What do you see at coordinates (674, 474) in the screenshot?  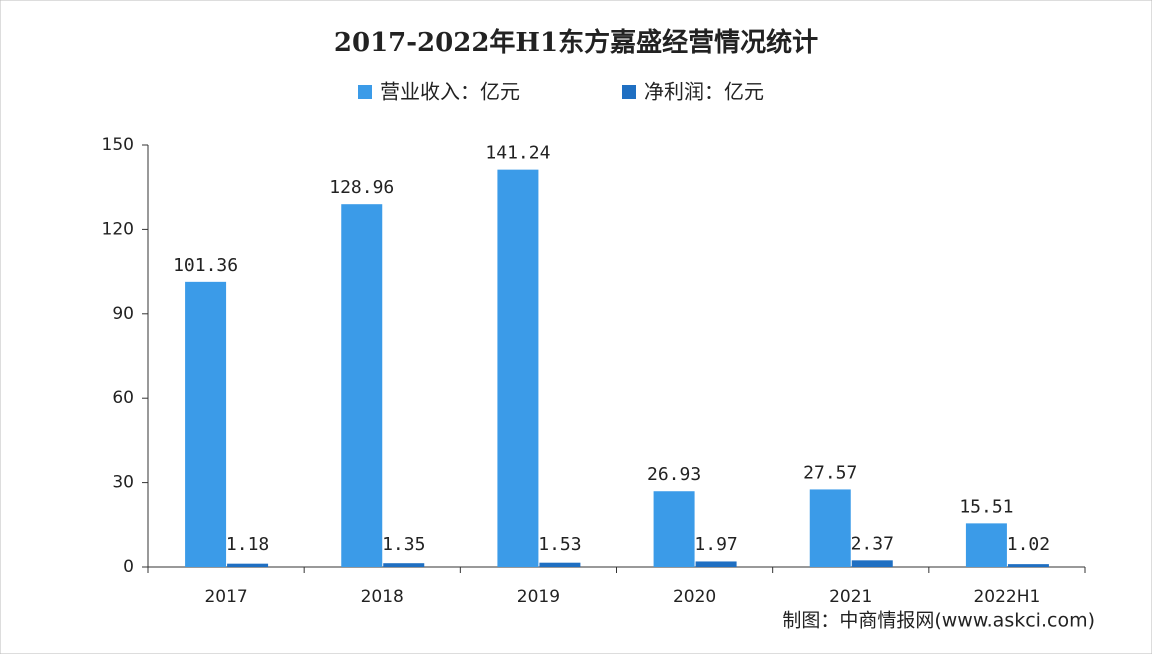 I see `value-label: 26.93` at bounding box center [674, 474].